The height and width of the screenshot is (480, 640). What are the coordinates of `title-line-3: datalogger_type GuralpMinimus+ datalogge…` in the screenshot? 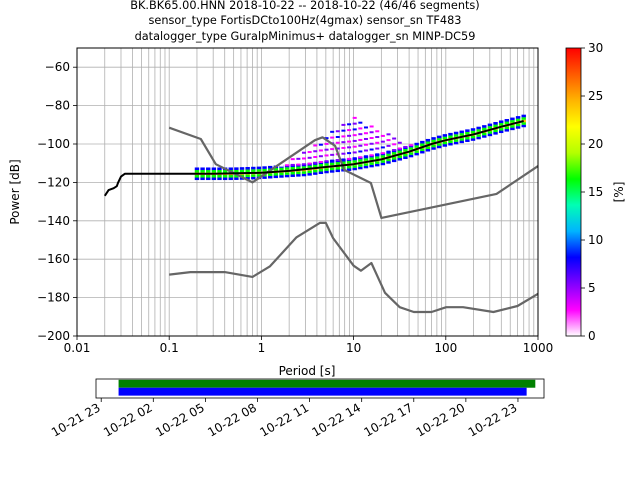 It's located at (305, 36).